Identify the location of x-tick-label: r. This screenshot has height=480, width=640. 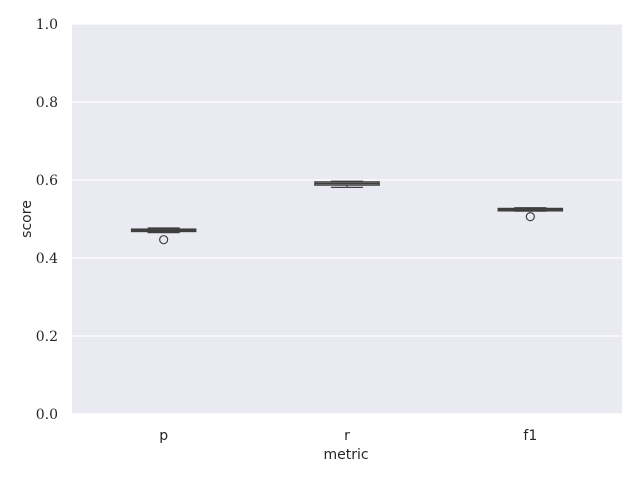
(347, 436).